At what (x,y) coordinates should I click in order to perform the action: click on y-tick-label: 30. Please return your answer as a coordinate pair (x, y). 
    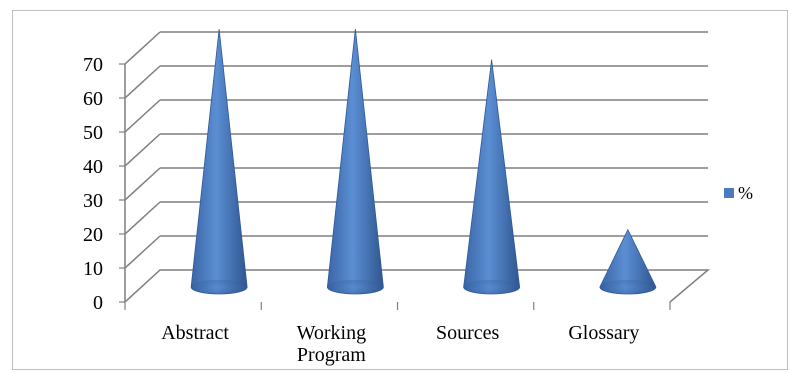
    Looking at the image, I should click on (93, 201).